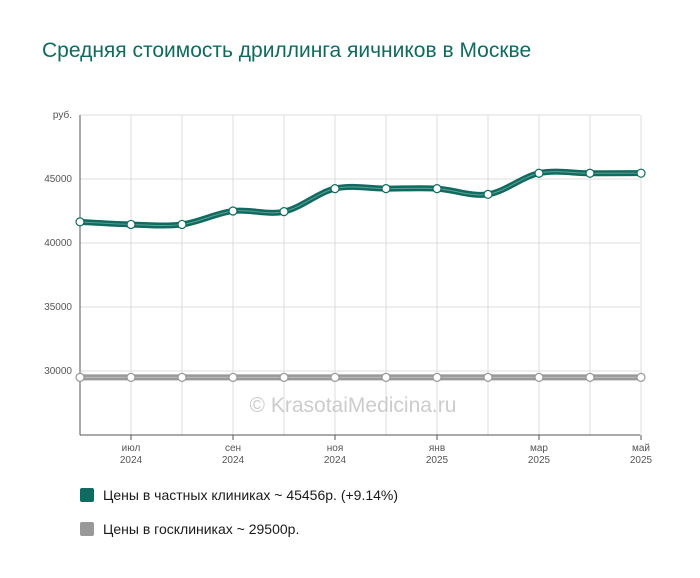  Describe the element at coordinates (58, 371) in the screenshot. I see `y-tick-label: 30000` at that location.